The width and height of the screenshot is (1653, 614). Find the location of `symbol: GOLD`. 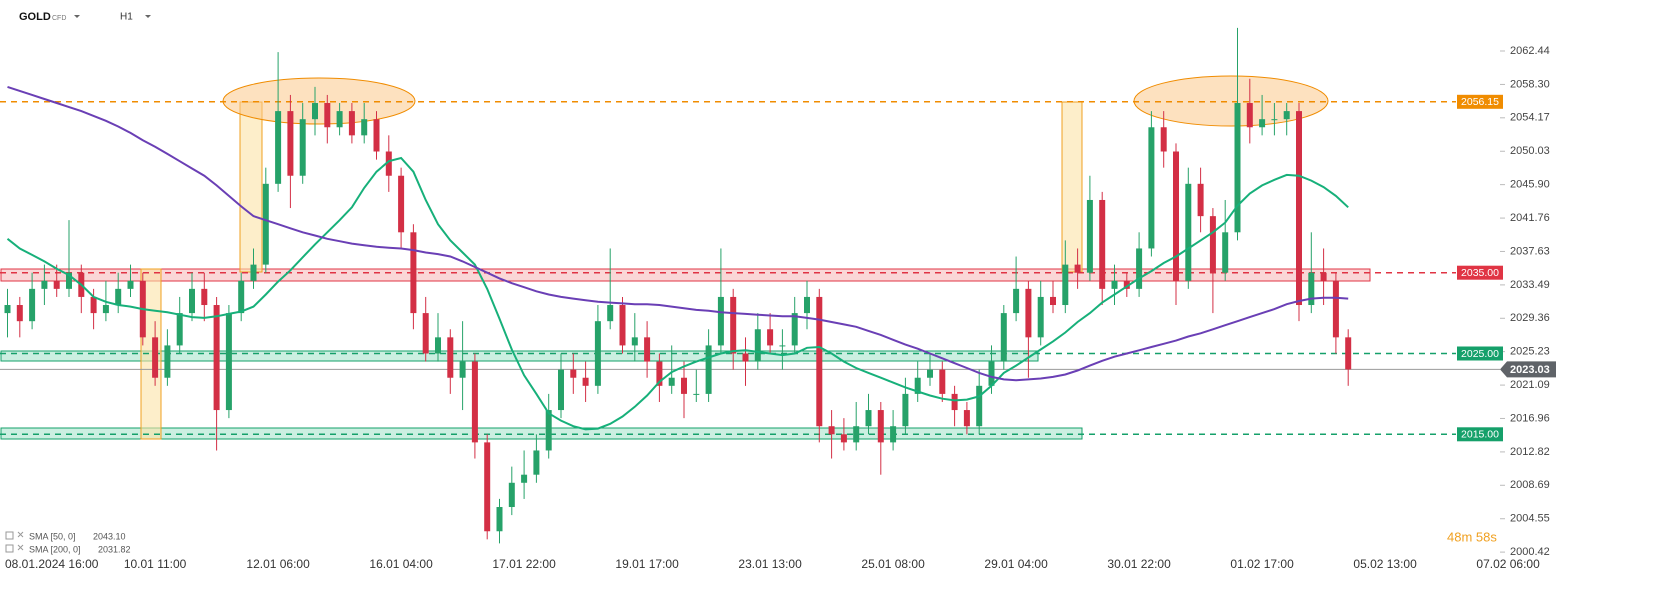

symbol: GOLD is located at coordinates (35, 17).